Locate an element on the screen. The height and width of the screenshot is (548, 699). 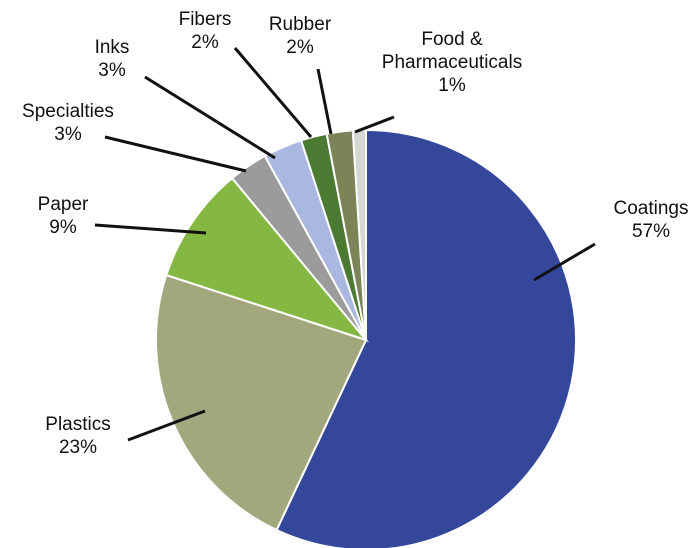
leader-line-paper is located at coordinates (150, 229).